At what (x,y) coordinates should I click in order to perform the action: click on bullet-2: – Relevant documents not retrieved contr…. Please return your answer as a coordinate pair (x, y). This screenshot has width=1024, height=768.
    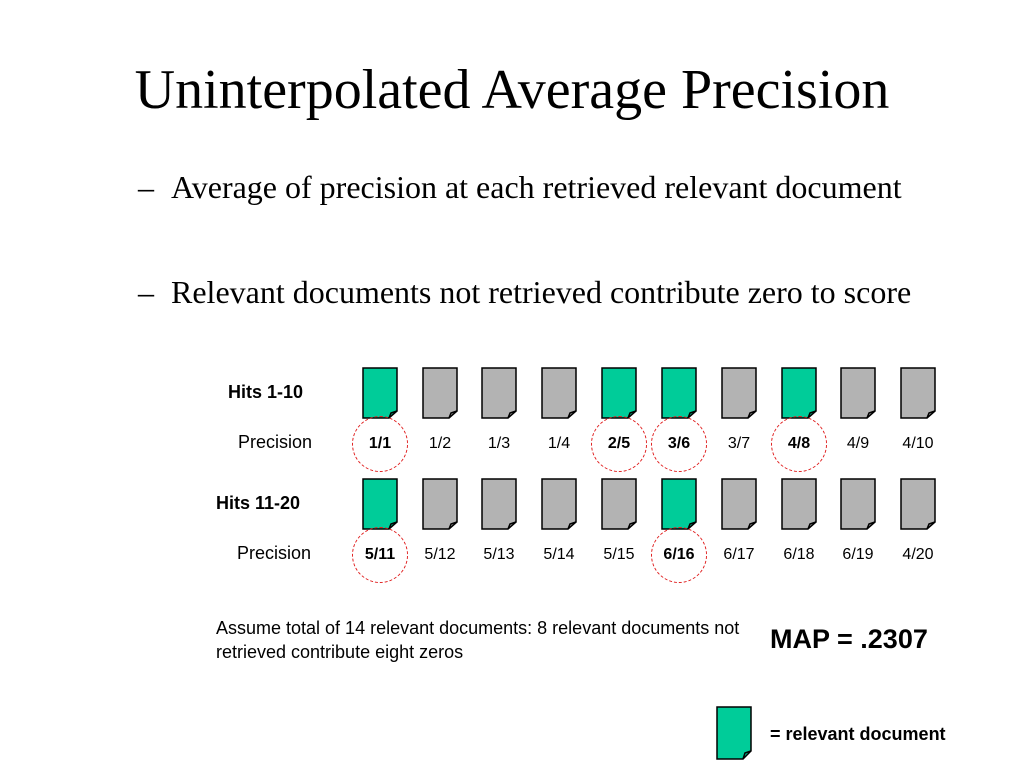
    Looking at the image, I should click on (548, 292).